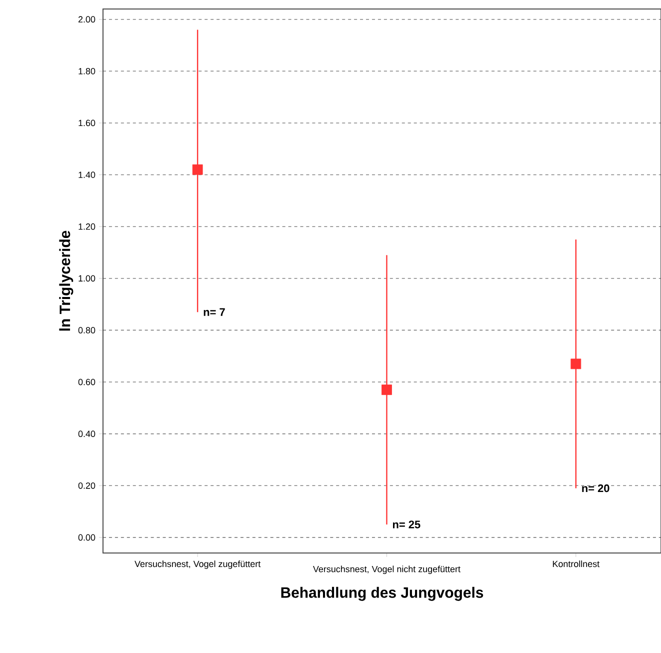 This screenshot has width=661, height=653. Describe the element at coordinates (87, 434) in the screenshot. I see `y-tick-label: 0.40` at that location.